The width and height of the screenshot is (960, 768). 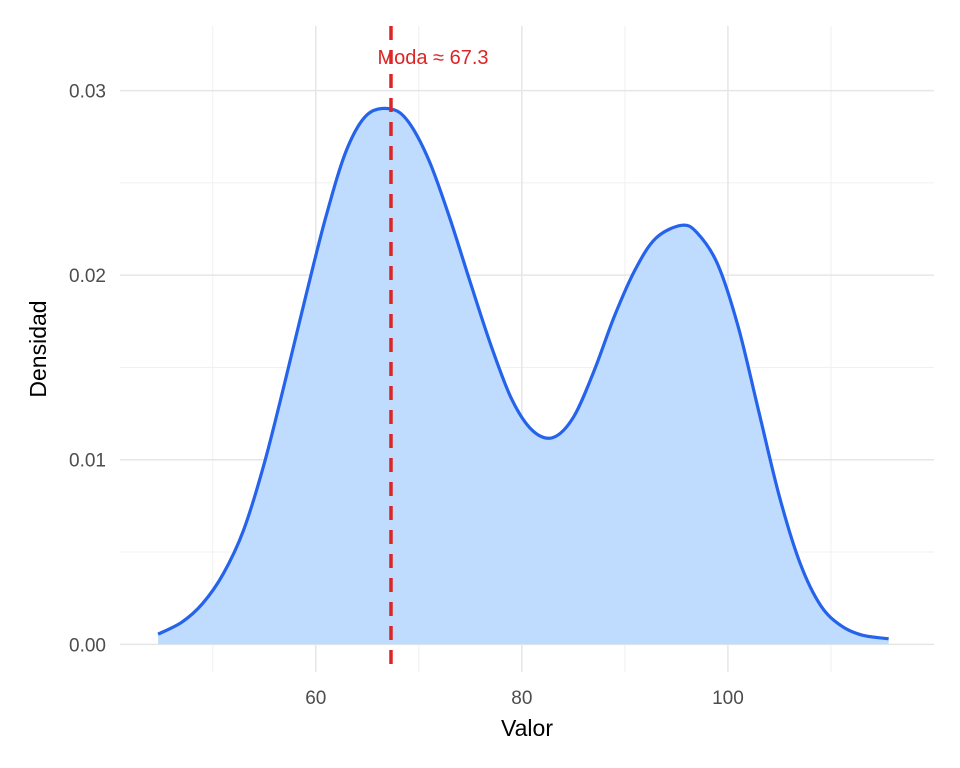 I want to click on y-axis-title: Densidad, so click(x=38, y=348).